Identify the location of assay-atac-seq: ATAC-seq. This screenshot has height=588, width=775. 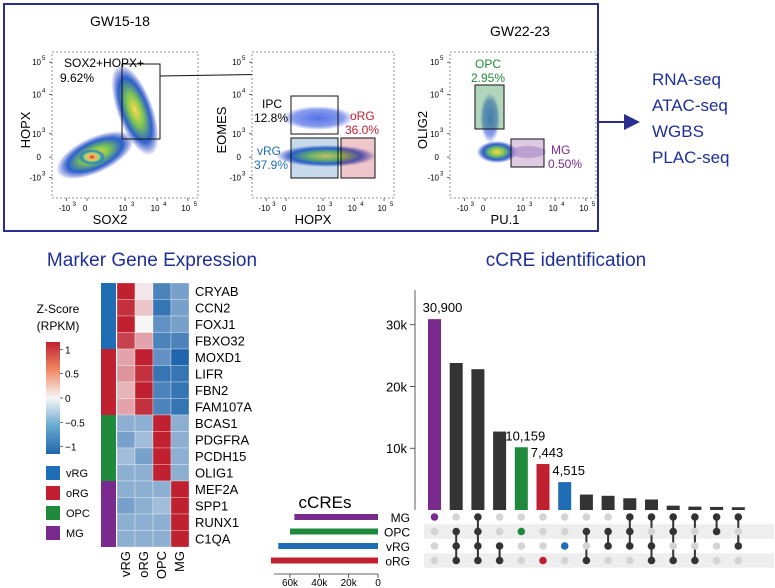
(690, 105).